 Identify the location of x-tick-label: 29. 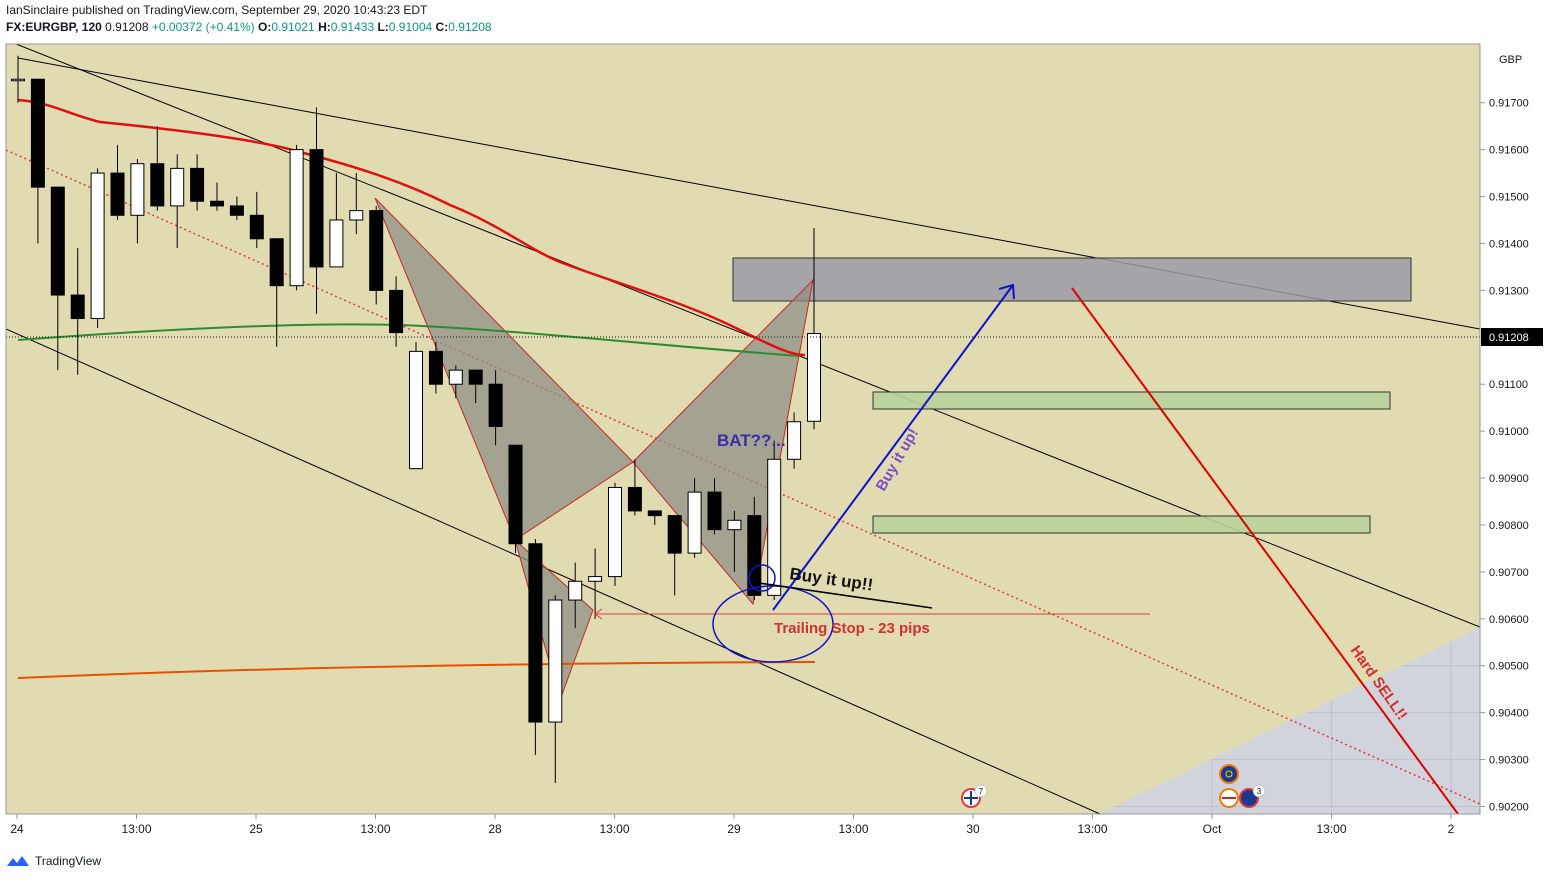
(734, 829).